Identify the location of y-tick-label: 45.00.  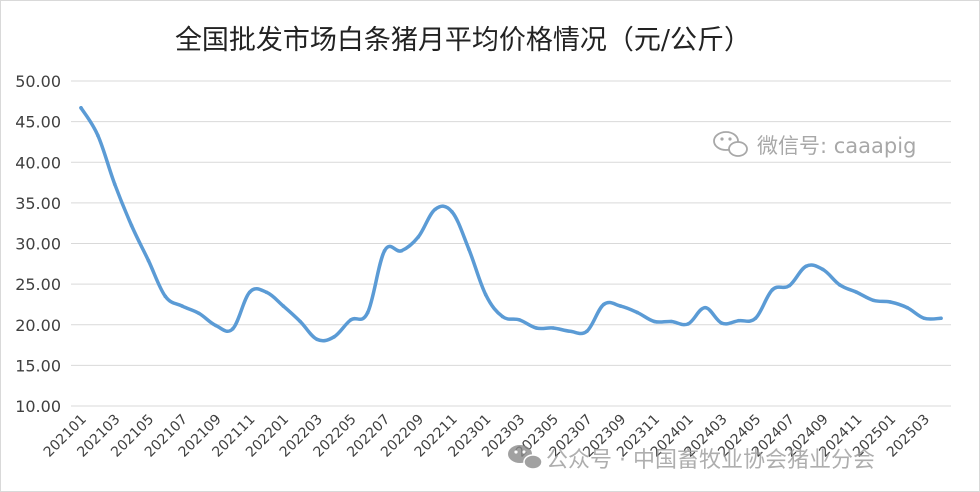
(38, 122).